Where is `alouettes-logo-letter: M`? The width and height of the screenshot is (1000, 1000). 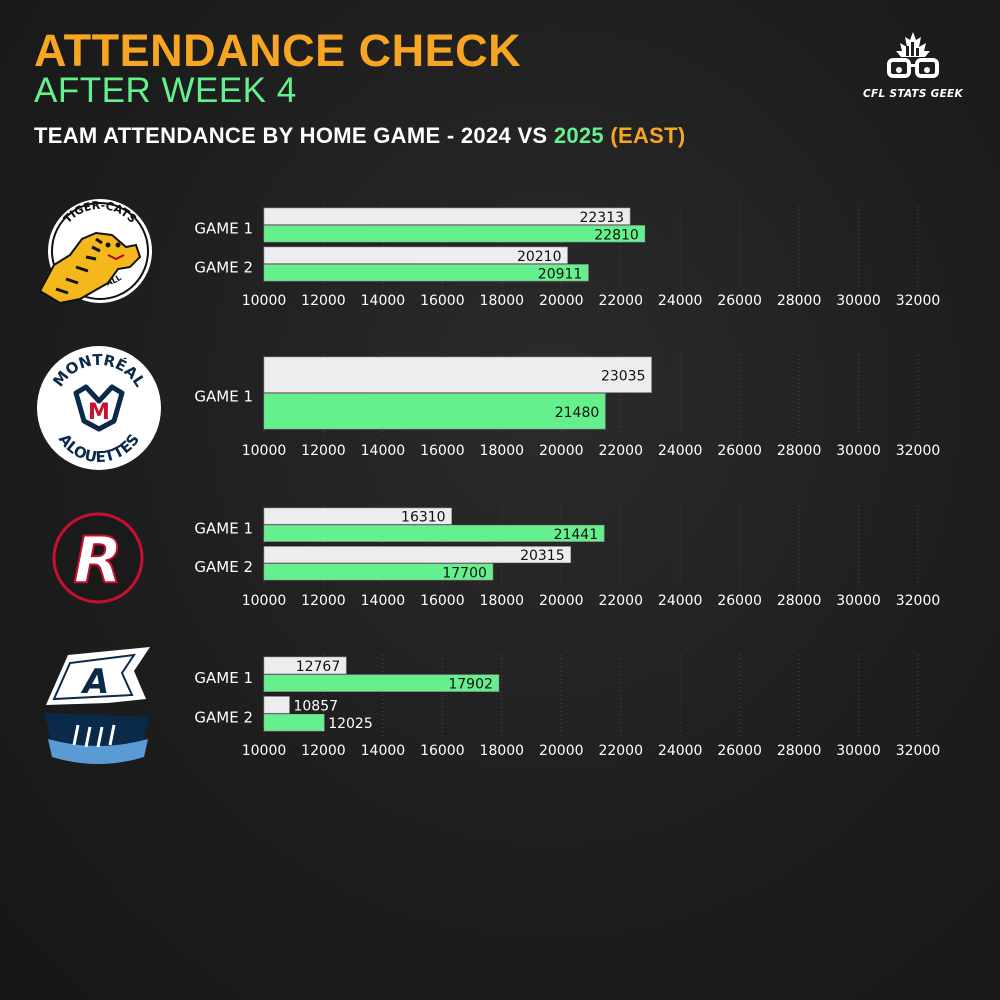 alouettes-logo-letter: M is located at coordinates (99, 412).